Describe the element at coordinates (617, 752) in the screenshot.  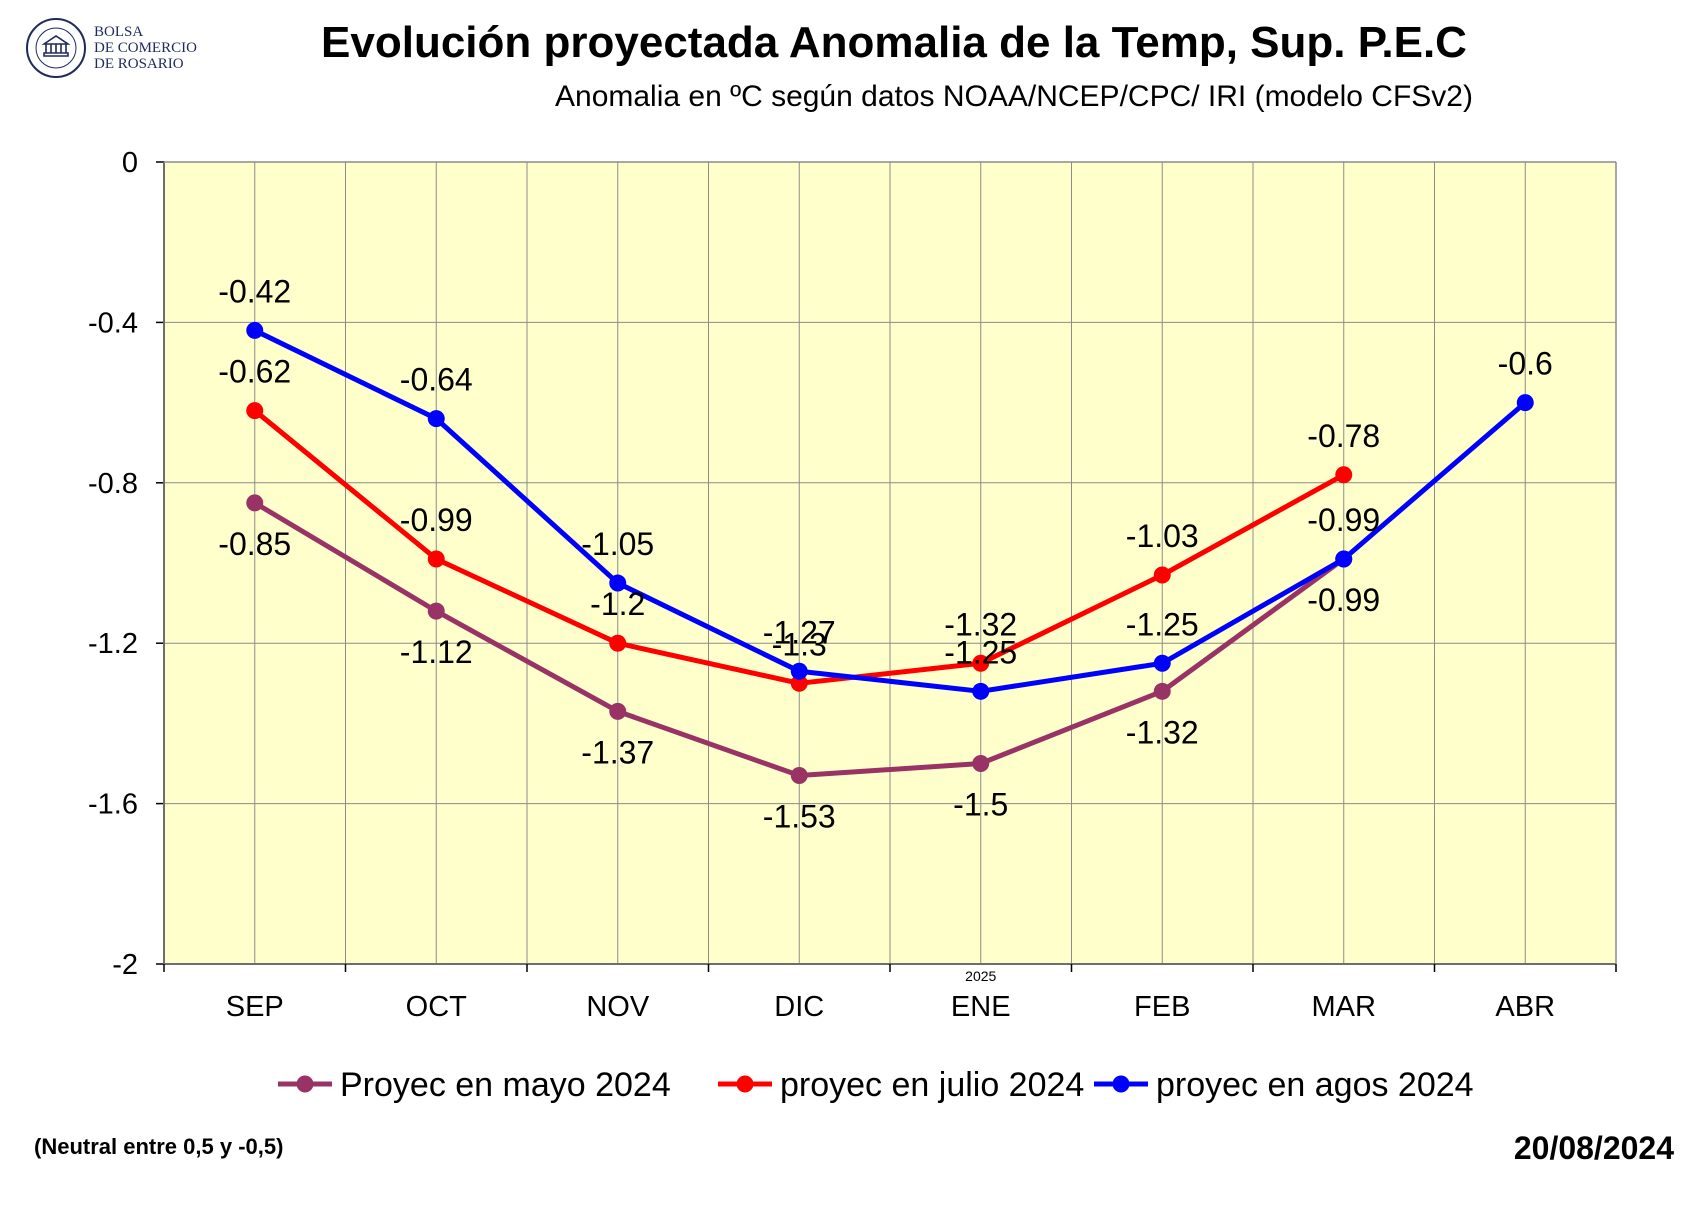
I see `data-label: -1.37` at that location.